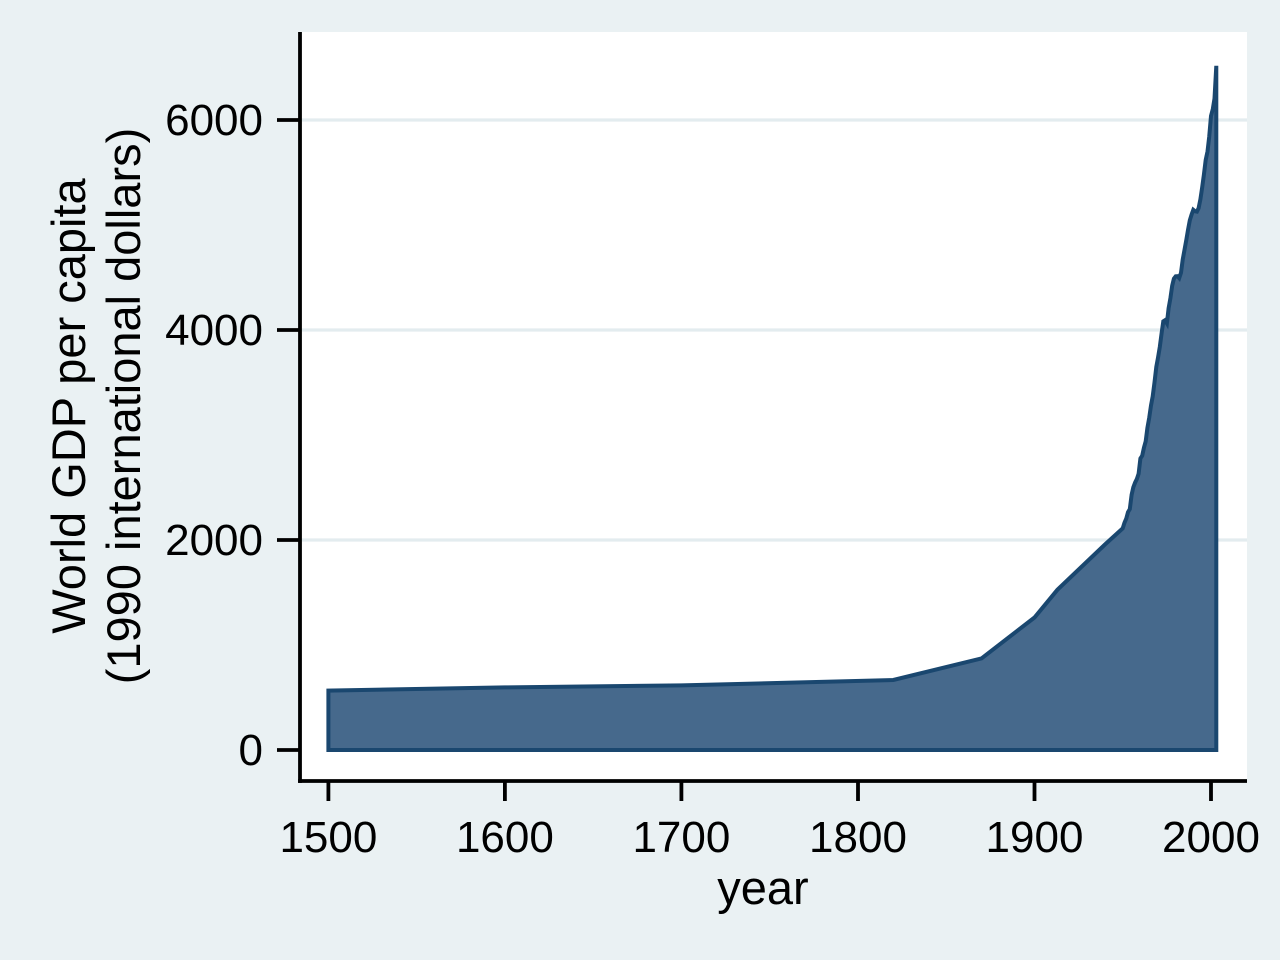 The image size is (1280, 960). What do you see at coordinates (123, 406) in the screenshot?
I see `y-axis-title-line2: (1990 international dollars)` at bounding box center [123, 406].